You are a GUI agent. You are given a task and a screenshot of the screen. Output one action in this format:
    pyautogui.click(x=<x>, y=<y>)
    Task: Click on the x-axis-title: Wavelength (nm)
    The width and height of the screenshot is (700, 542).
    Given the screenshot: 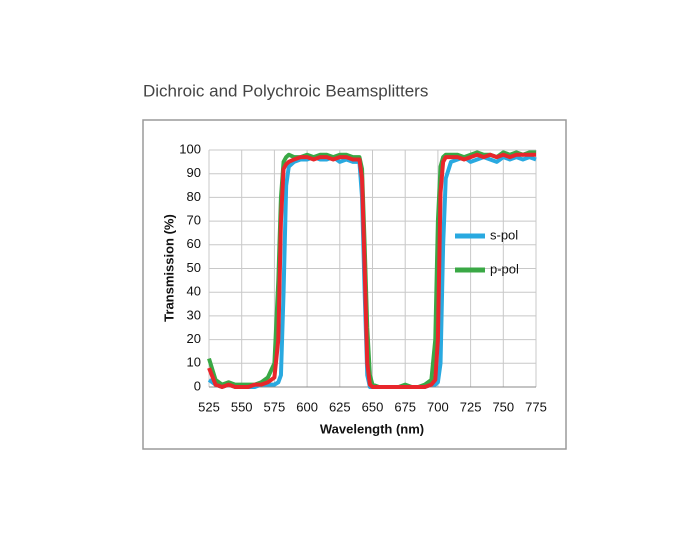 What is the action you would take?
    pyautogui.click(x=372, y=428)
    